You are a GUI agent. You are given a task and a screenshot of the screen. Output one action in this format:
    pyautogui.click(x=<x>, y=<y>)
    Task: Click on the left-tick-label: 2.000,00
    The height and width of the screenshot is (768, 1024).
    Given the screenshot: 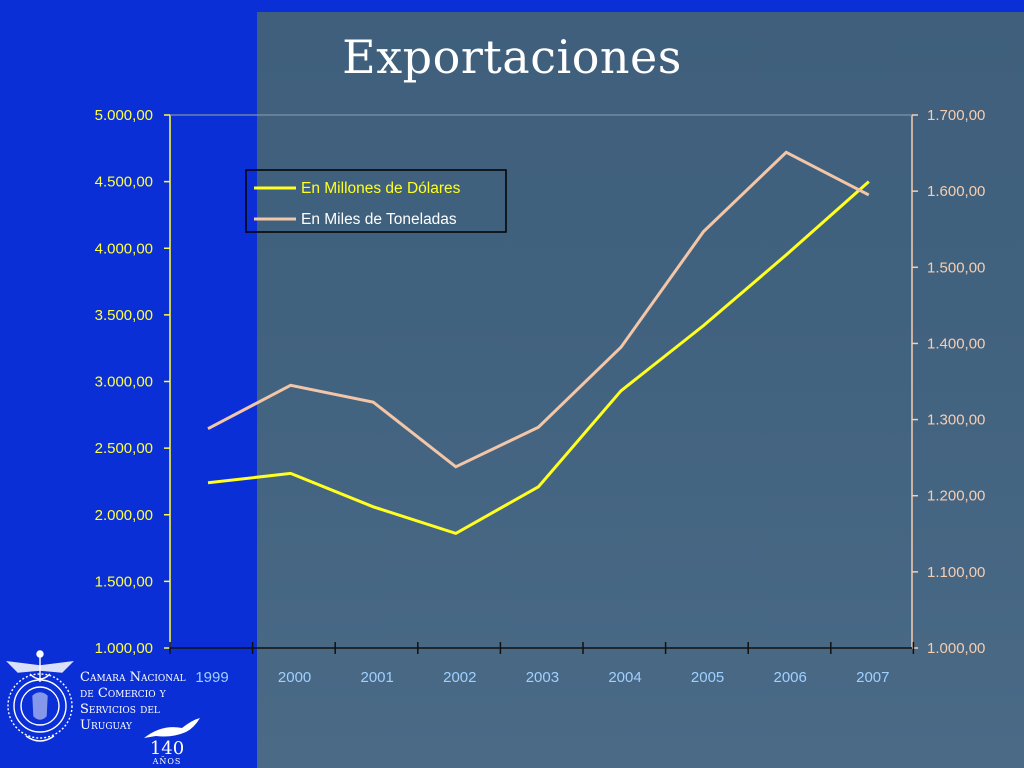 What is the action you would take?
    pyautogui.click(x=124, y=515)
    